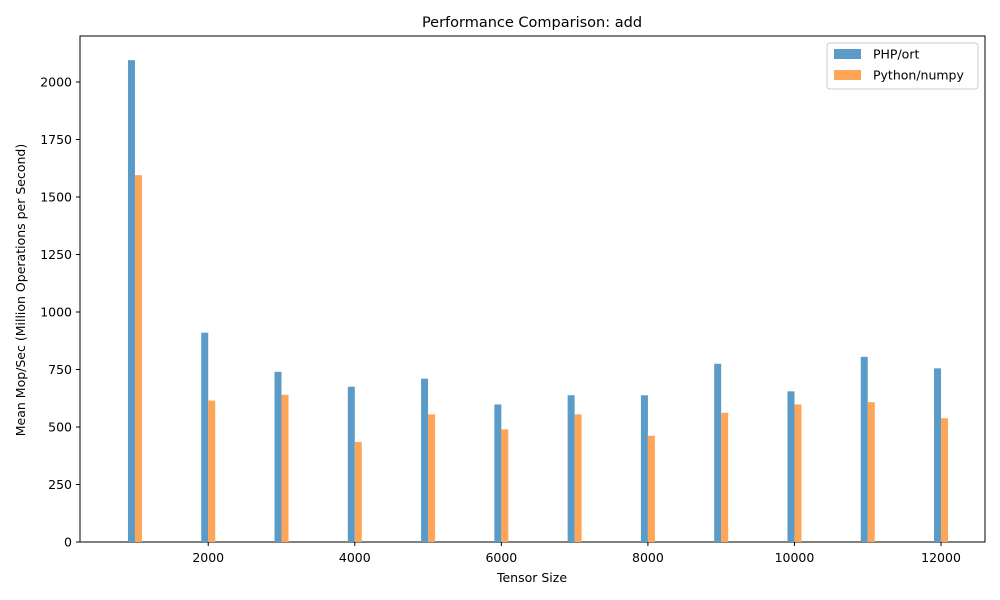 Image resolution: width=1000 pixels, height=600 pixels. I want to click on bar-python-numpy-2000, so click(212, 471).